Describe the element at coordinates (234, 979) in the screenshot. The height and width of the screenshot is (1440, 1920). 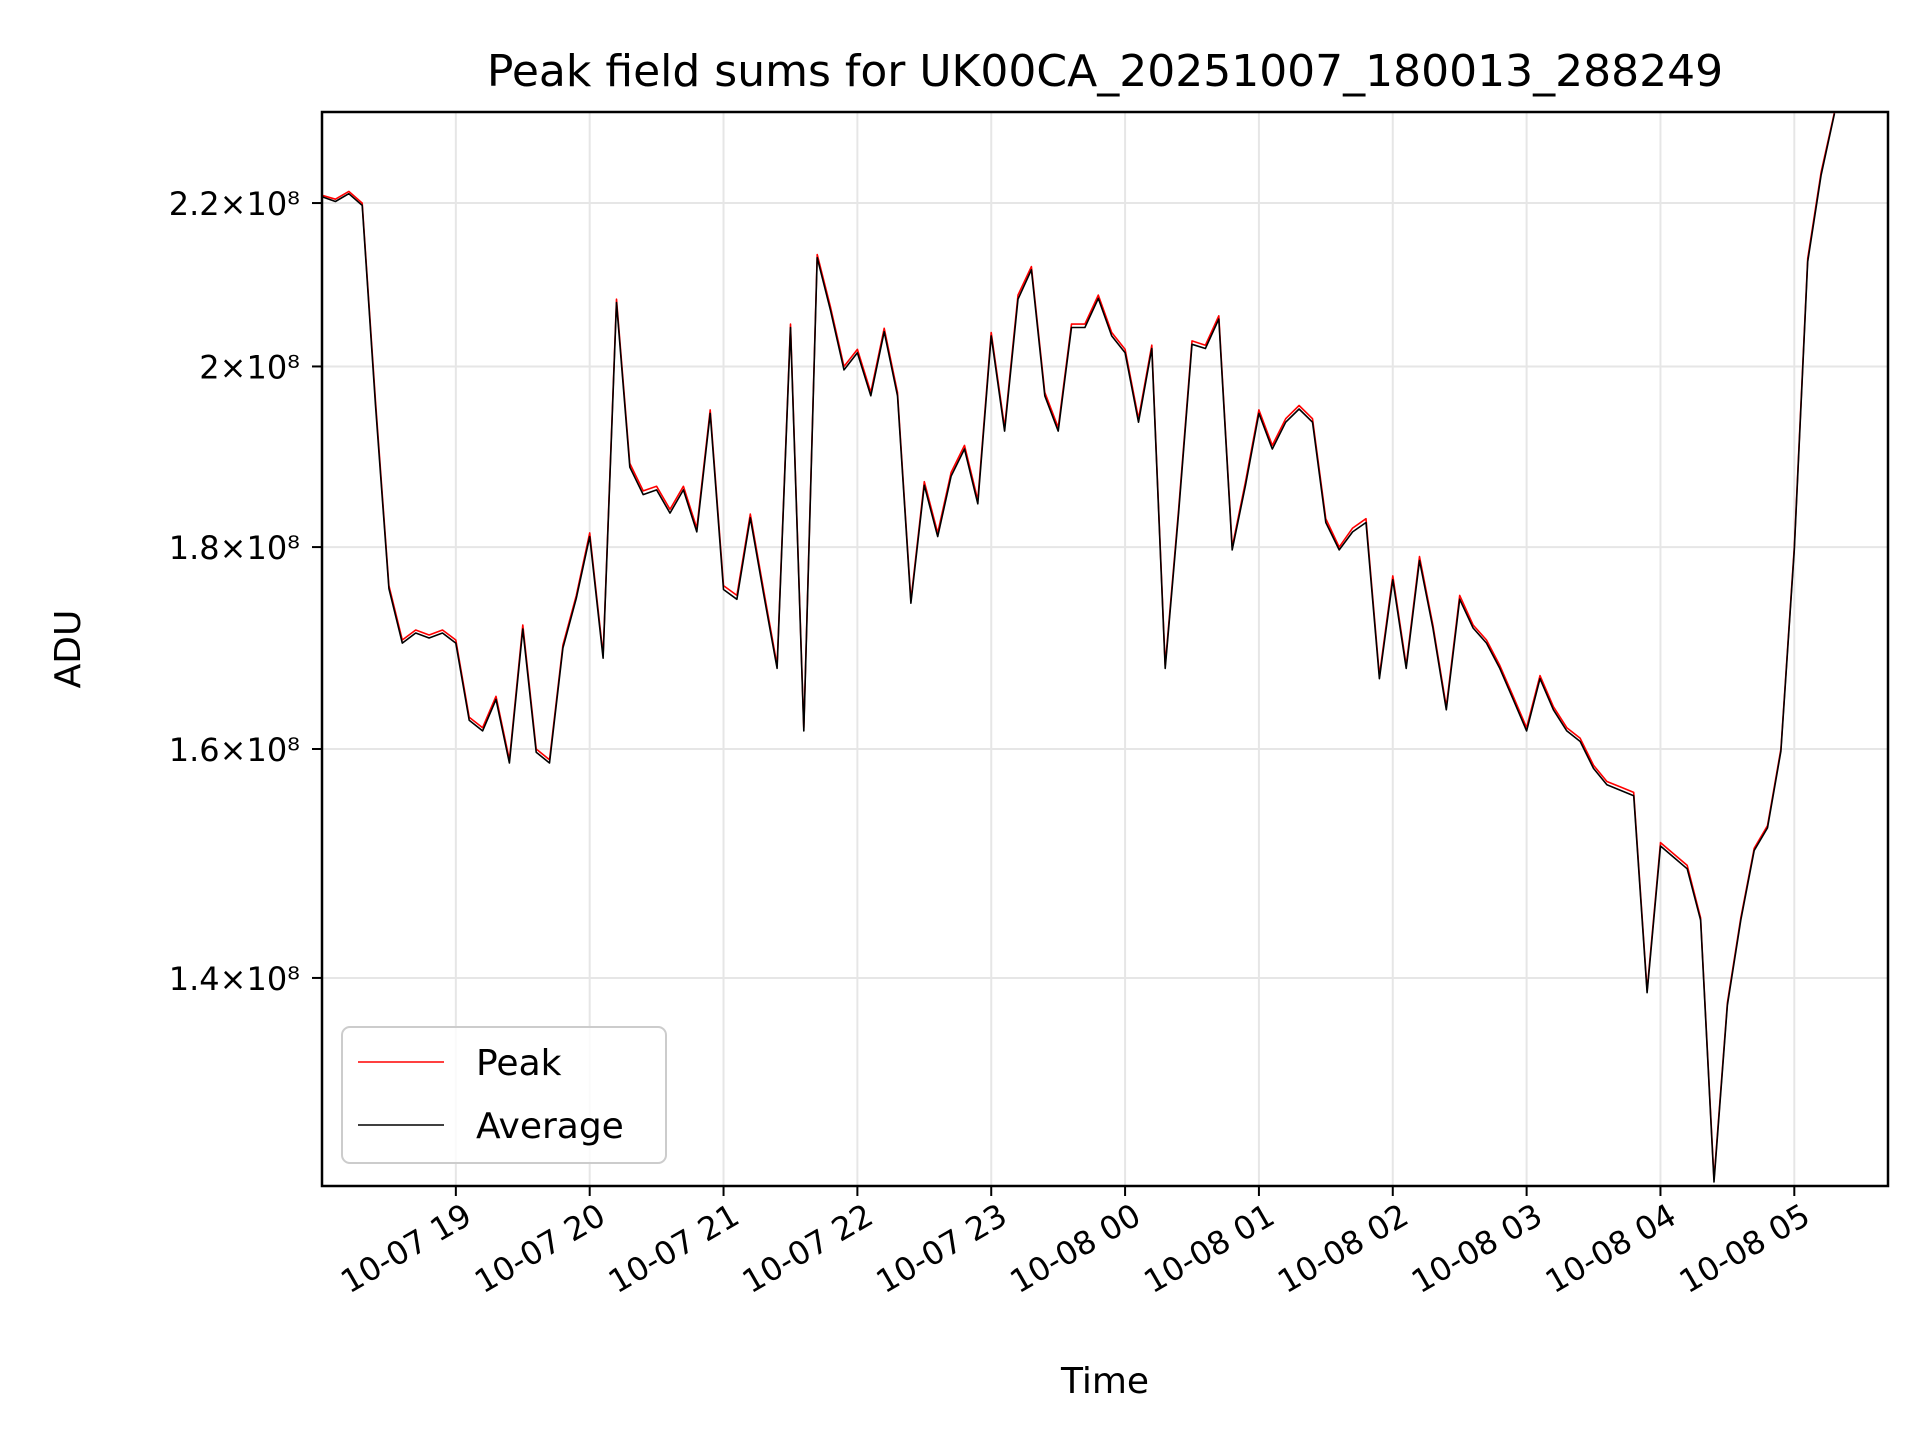
I see `y-tick-label: 1.4×10⁸` at that location.